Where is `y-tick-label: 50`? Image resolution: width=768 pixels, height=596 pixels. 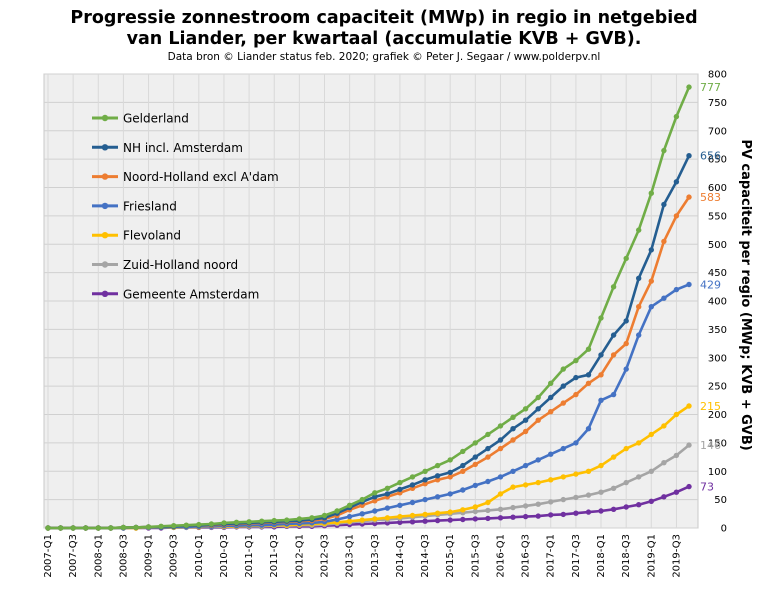
y-tick-label: 50 is located at coordinates (720, 500).